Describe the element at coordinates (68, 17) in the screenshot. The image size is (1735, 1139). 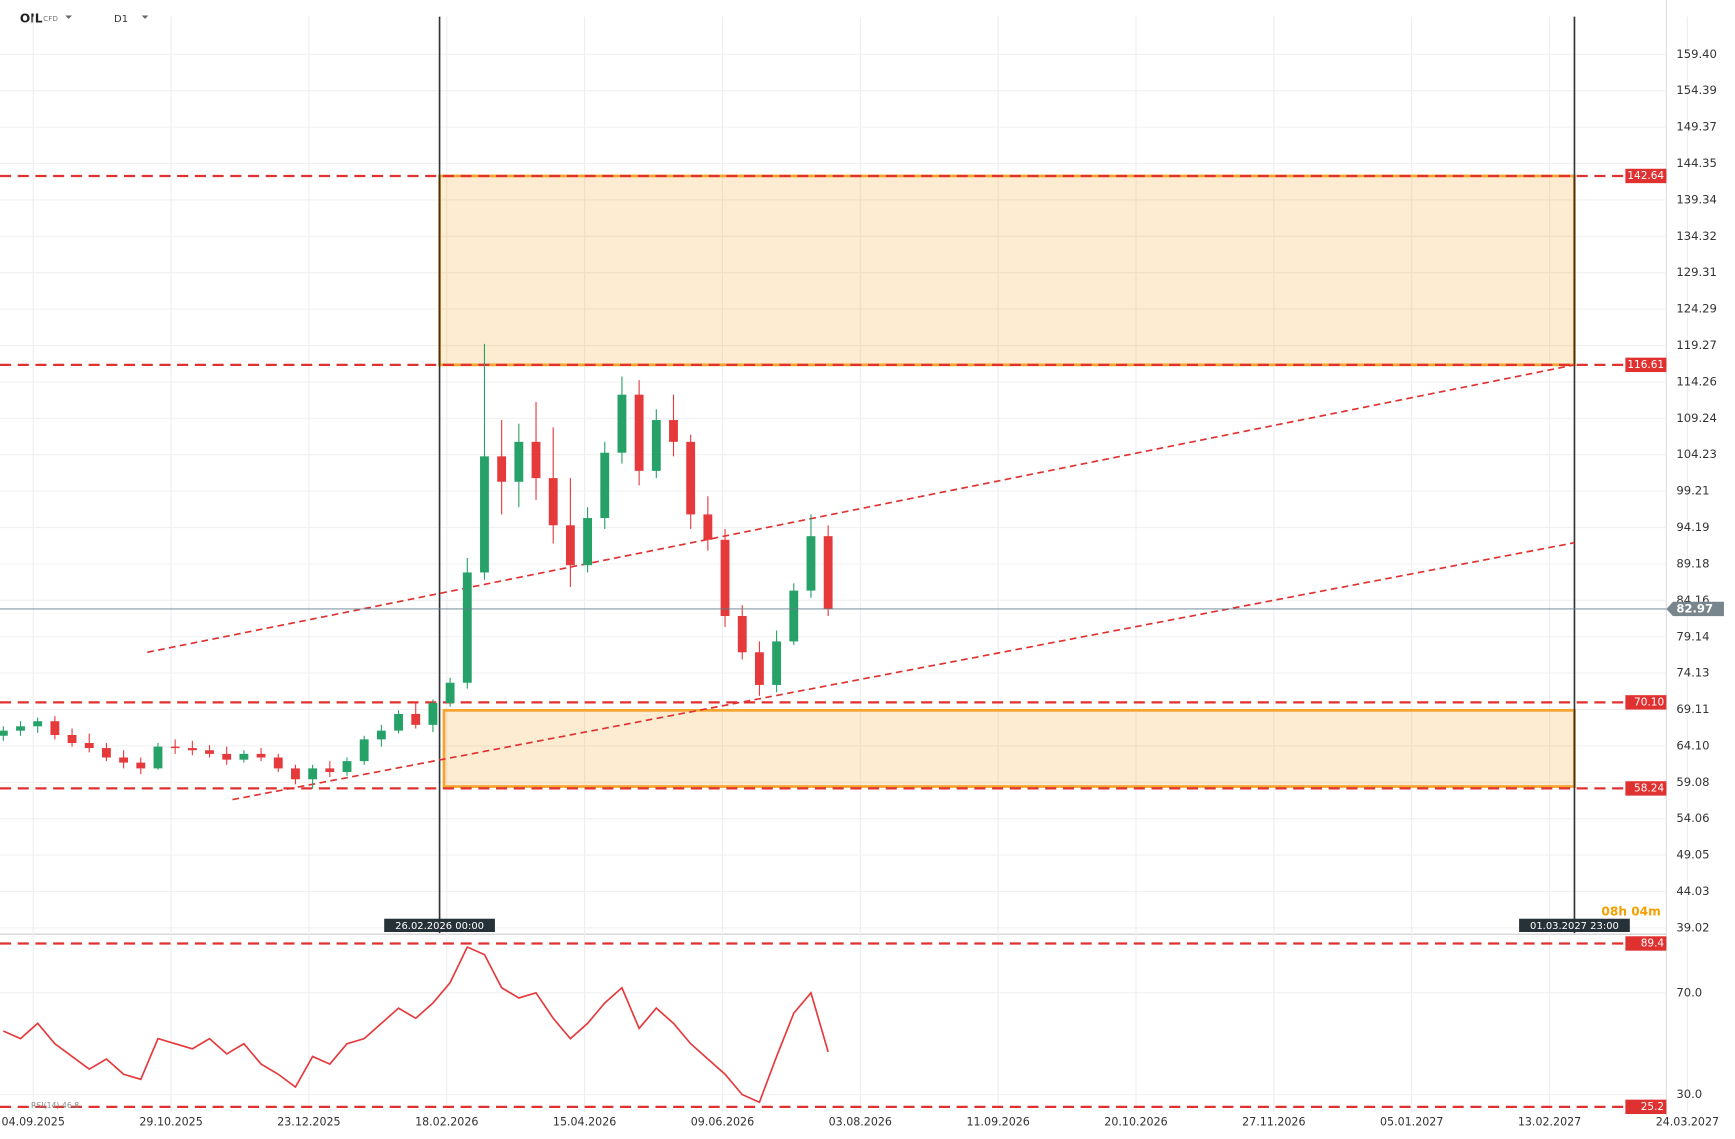
I see `symbol-dropdown` at that location.